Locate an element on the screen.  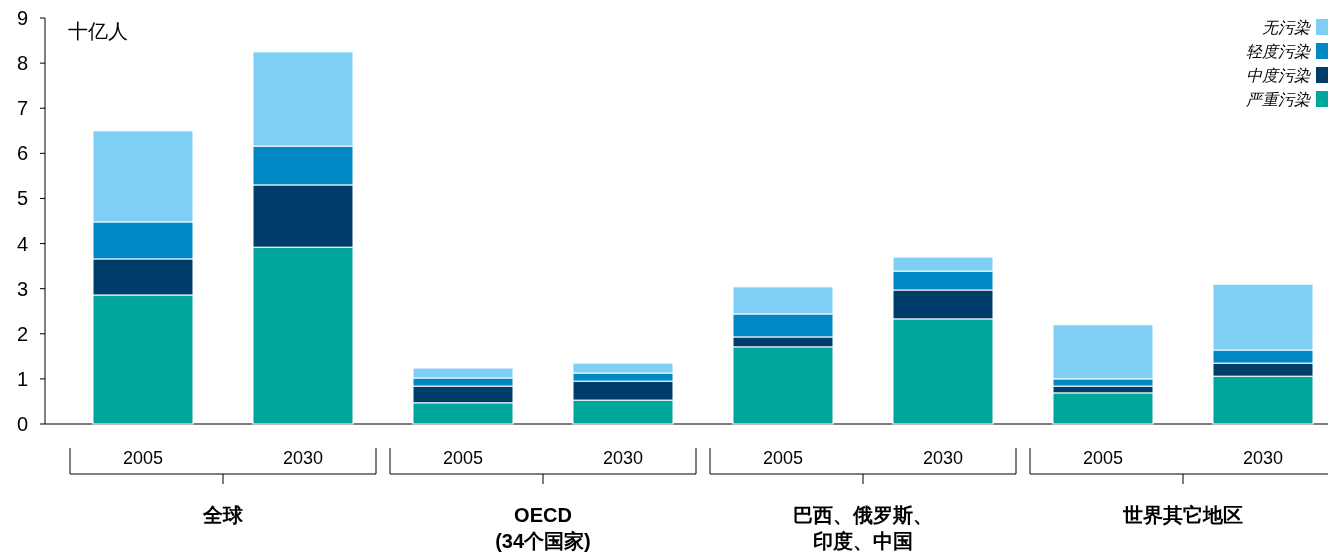
text: OECD (34个国家) is located at coordinates (543, 528).